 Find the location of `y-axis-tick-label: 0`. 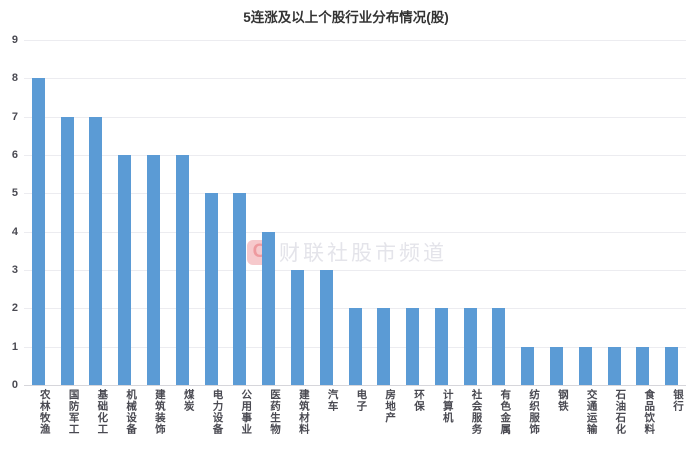

y-axis-tick-label: 0 is located at coordinates (14, 385).